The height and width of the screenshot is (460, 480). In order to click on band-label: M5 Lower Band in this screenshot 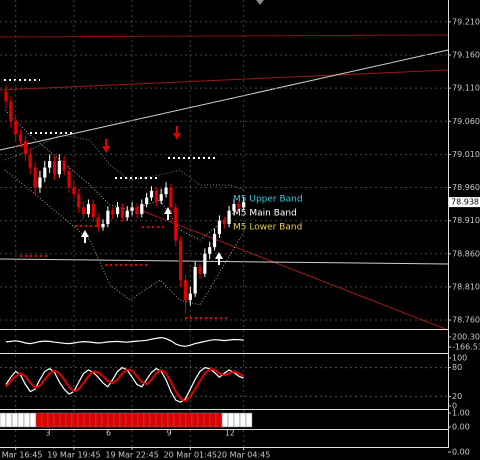, I will do `click(267, 228)`.